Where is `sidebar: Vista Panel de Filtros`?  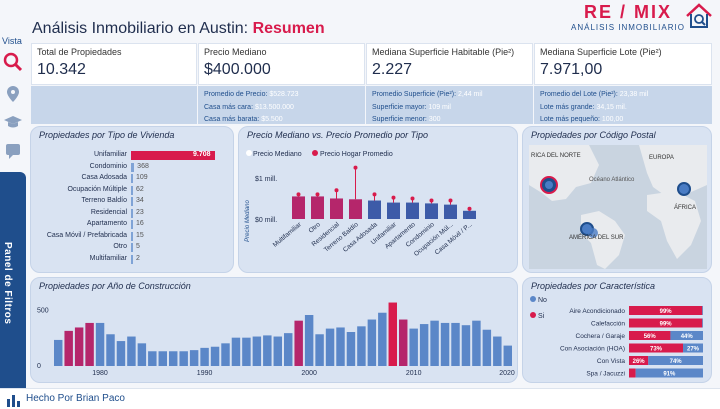 sidebar: Vista Panel de Filtros is located at coordinates (13, 204).